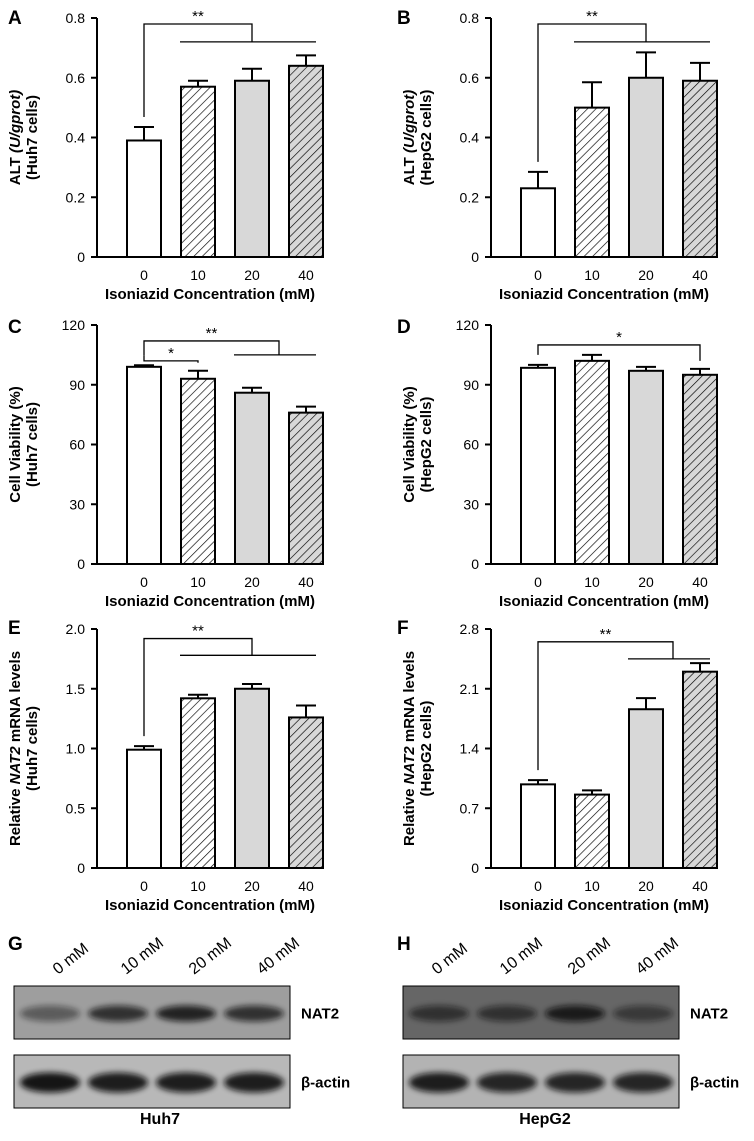 The height and width of the screenshot is (1141, 754). I want to click on y-tick-label: 1.5, so click(76, 689).